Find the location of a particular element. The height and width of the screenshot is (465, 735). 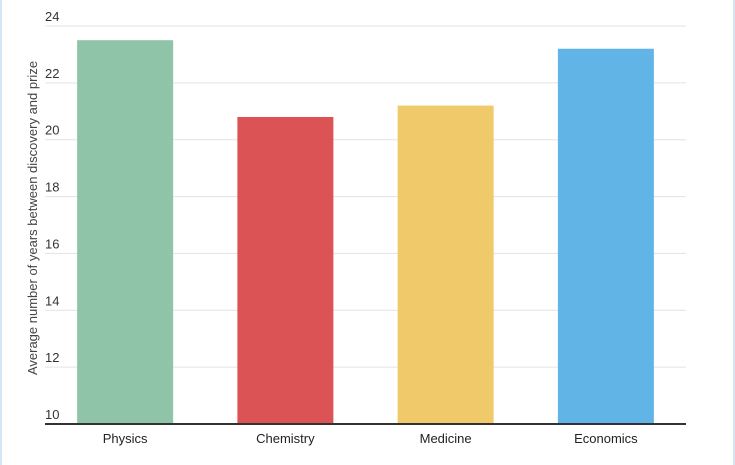

bar-economics is located at coordinates (605, 236).